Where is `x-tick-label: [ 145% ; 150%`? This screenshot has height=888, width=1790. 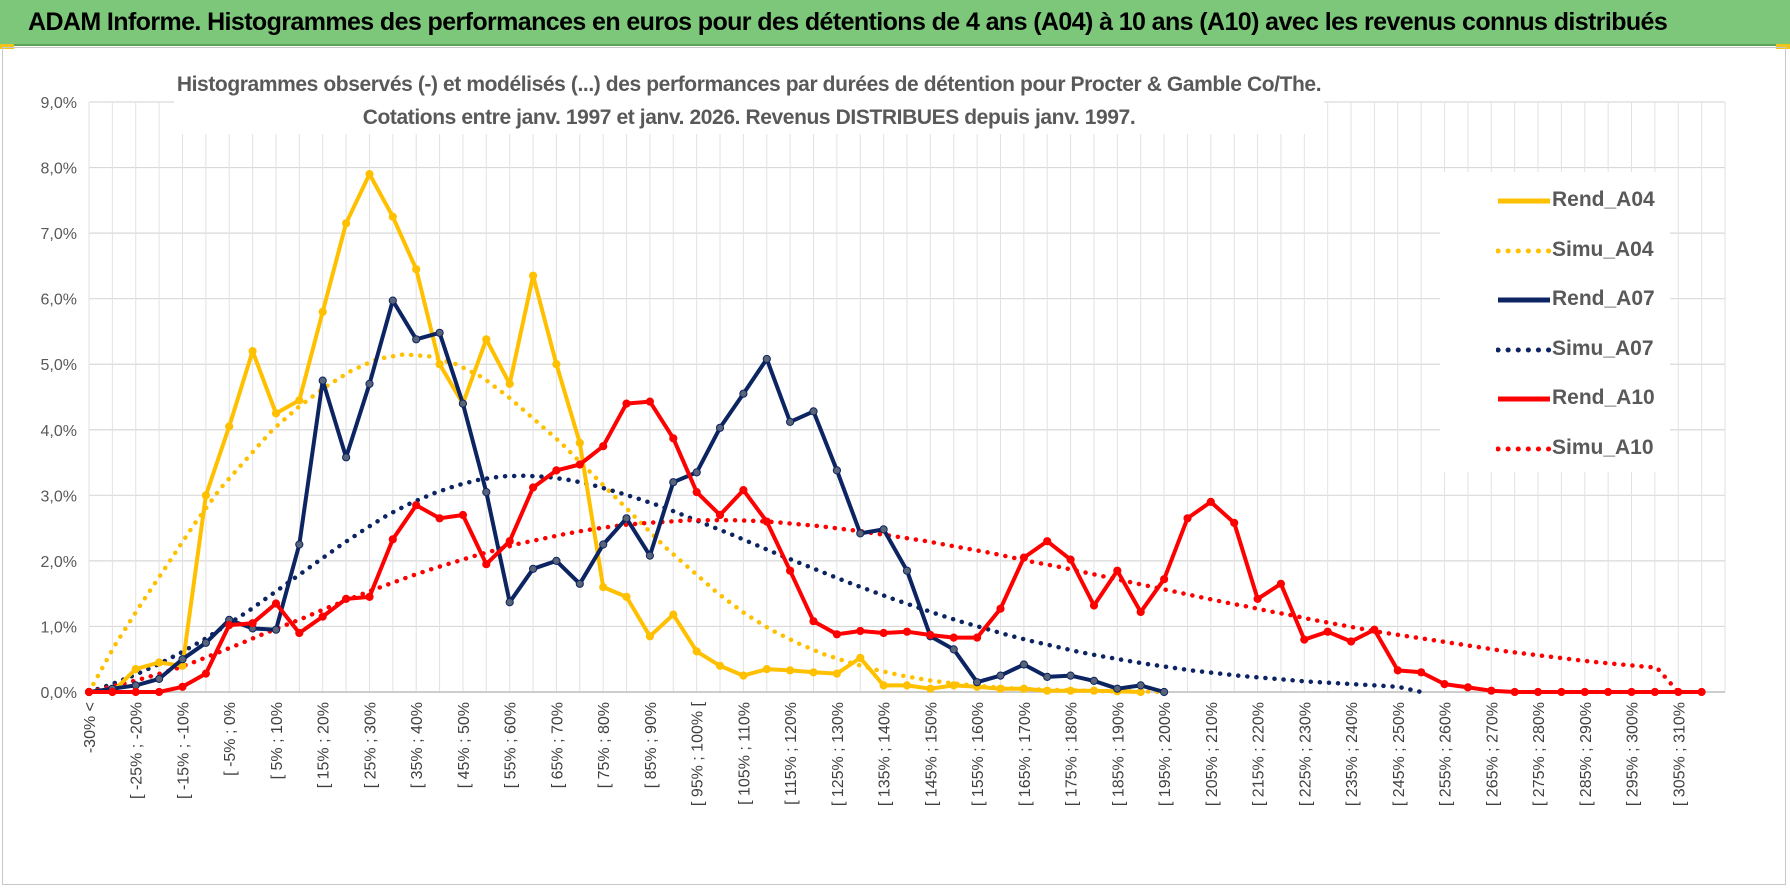 x-tick-label: [ 145% ; 150% is located at coordinates (931, 754).